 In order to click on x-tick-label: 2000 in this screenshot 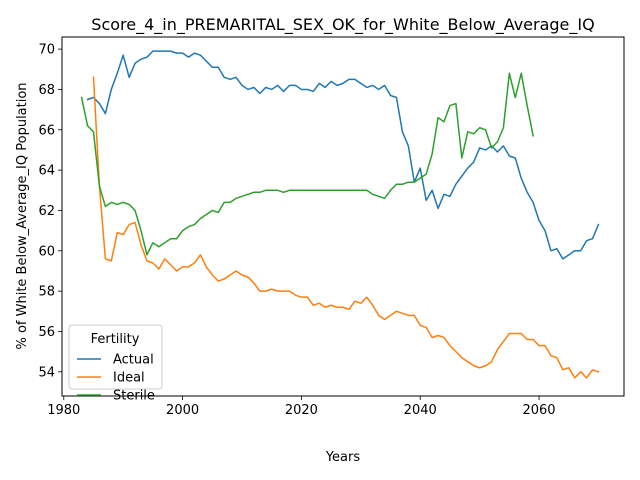, I will do `click(182, 410)`.